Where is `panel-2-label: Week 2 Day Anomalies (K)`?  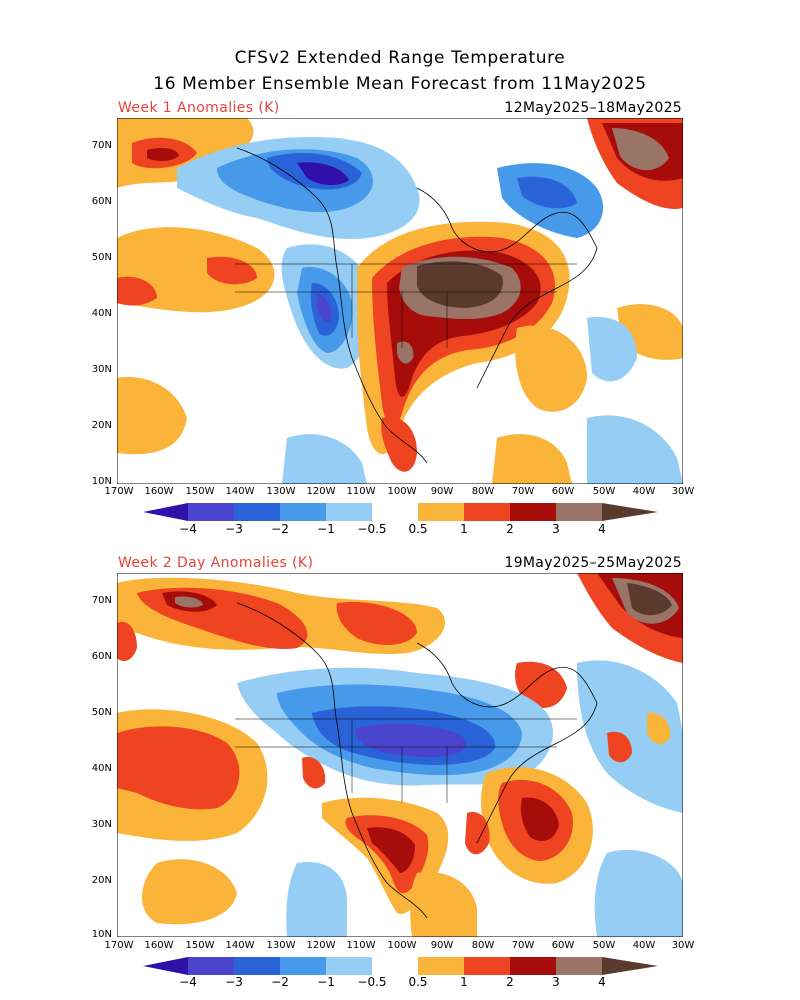 panel-2-label: Week 2 Day Anomalies (K) is located at coordinates (216, 563).